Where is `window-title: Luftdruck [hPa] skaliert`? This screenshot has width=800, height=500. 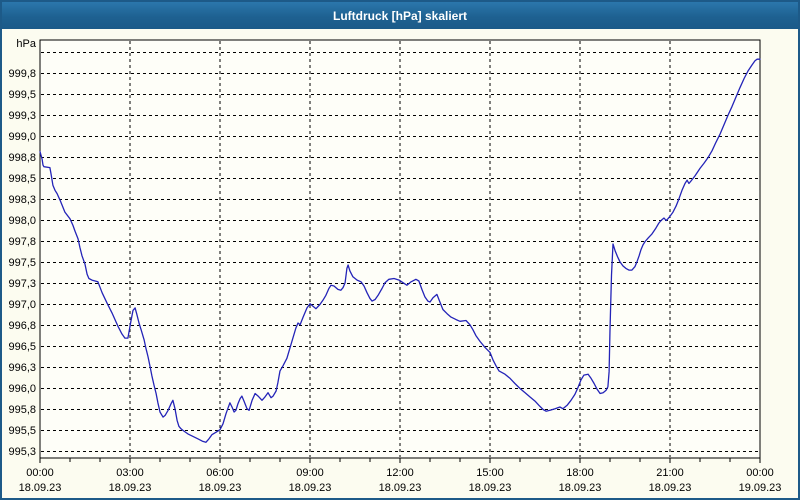
window-title: Luftdruck [hPa] skaliert is located at coordinates (400, 15).